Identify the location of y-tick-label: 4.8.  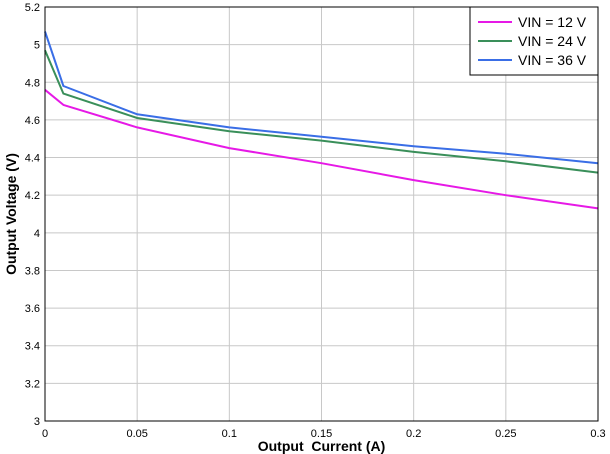
(32, 83).